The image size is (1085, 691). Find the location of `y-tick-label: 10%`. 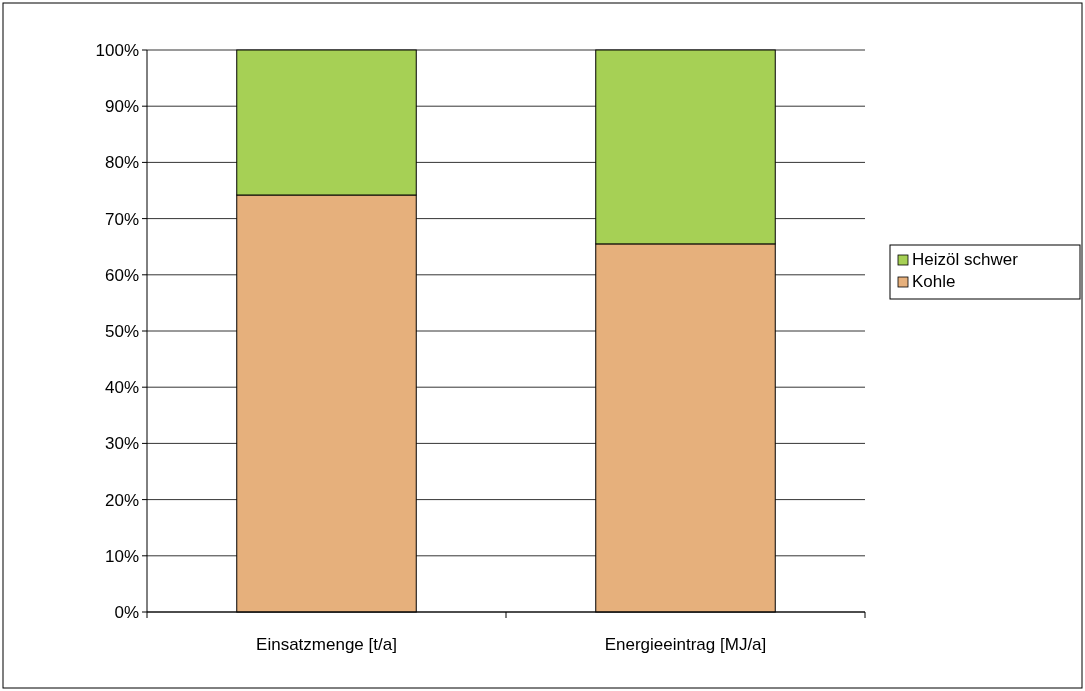

y-tick-label: 10% is located at coordinates (121, 556).